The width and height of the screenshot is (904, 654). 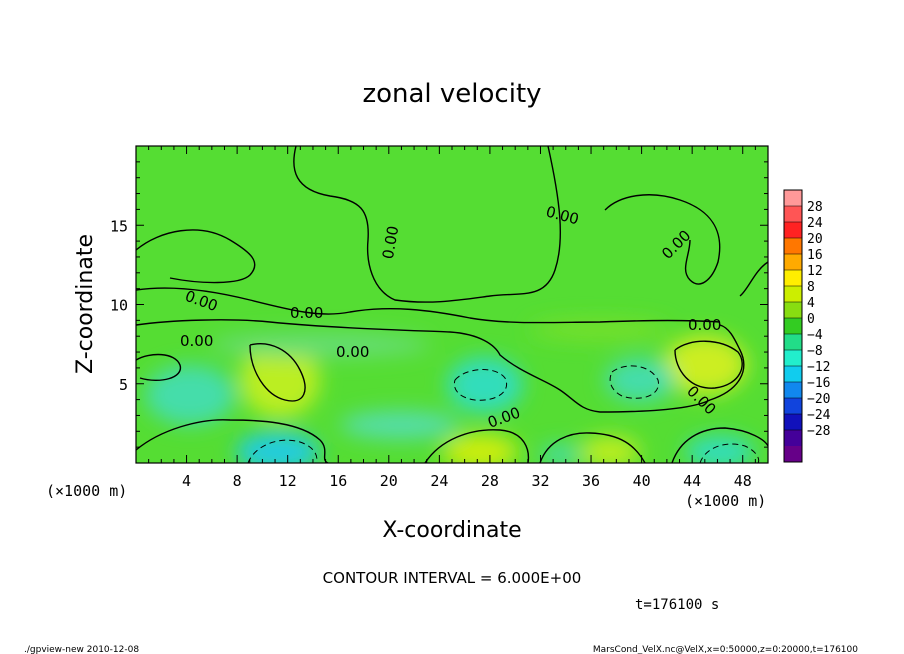 What do you see at coordinates (503, 414) in the screenshot?
I see `negative-contours` at bounding box center [503, 414].